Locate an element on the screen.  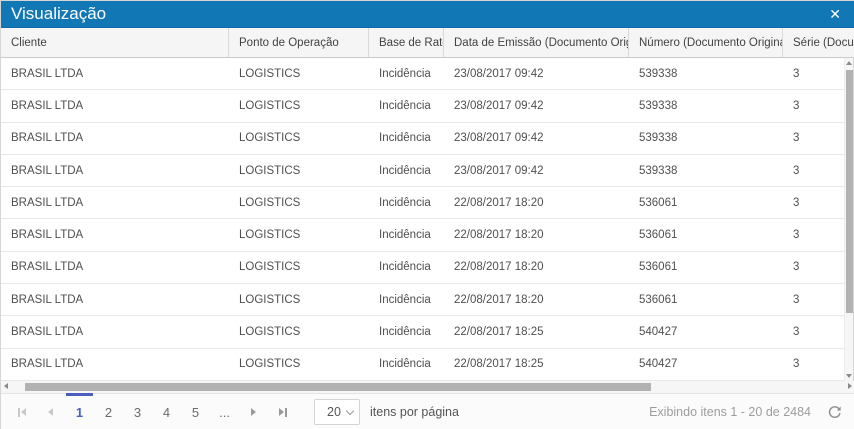
vertical-scrollbar is located at coordinates (848, 219).